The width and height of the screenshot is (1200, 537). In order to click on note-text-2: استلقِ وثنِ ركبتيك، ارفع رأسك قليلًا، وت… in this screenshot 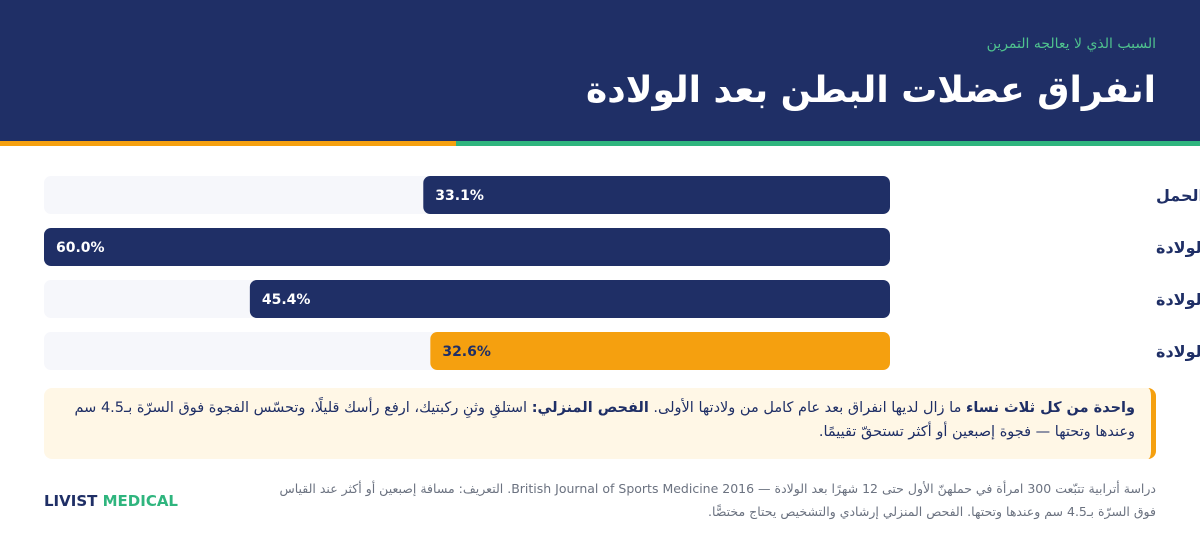, I will do `click(604, 420)`.